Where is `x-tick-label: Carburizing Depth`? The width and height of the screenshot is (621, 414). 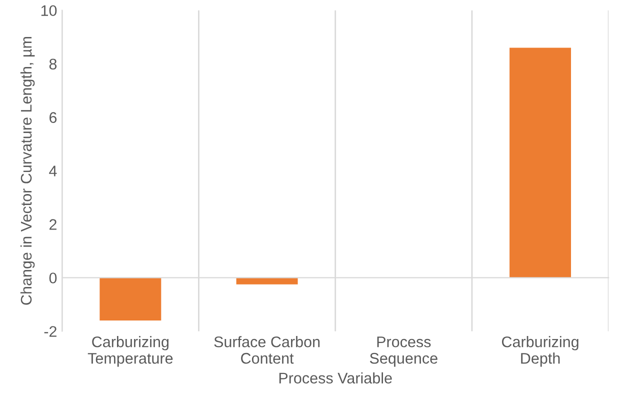
x-tick-label: Carburizing Depth is located at coordinates (540, 351).